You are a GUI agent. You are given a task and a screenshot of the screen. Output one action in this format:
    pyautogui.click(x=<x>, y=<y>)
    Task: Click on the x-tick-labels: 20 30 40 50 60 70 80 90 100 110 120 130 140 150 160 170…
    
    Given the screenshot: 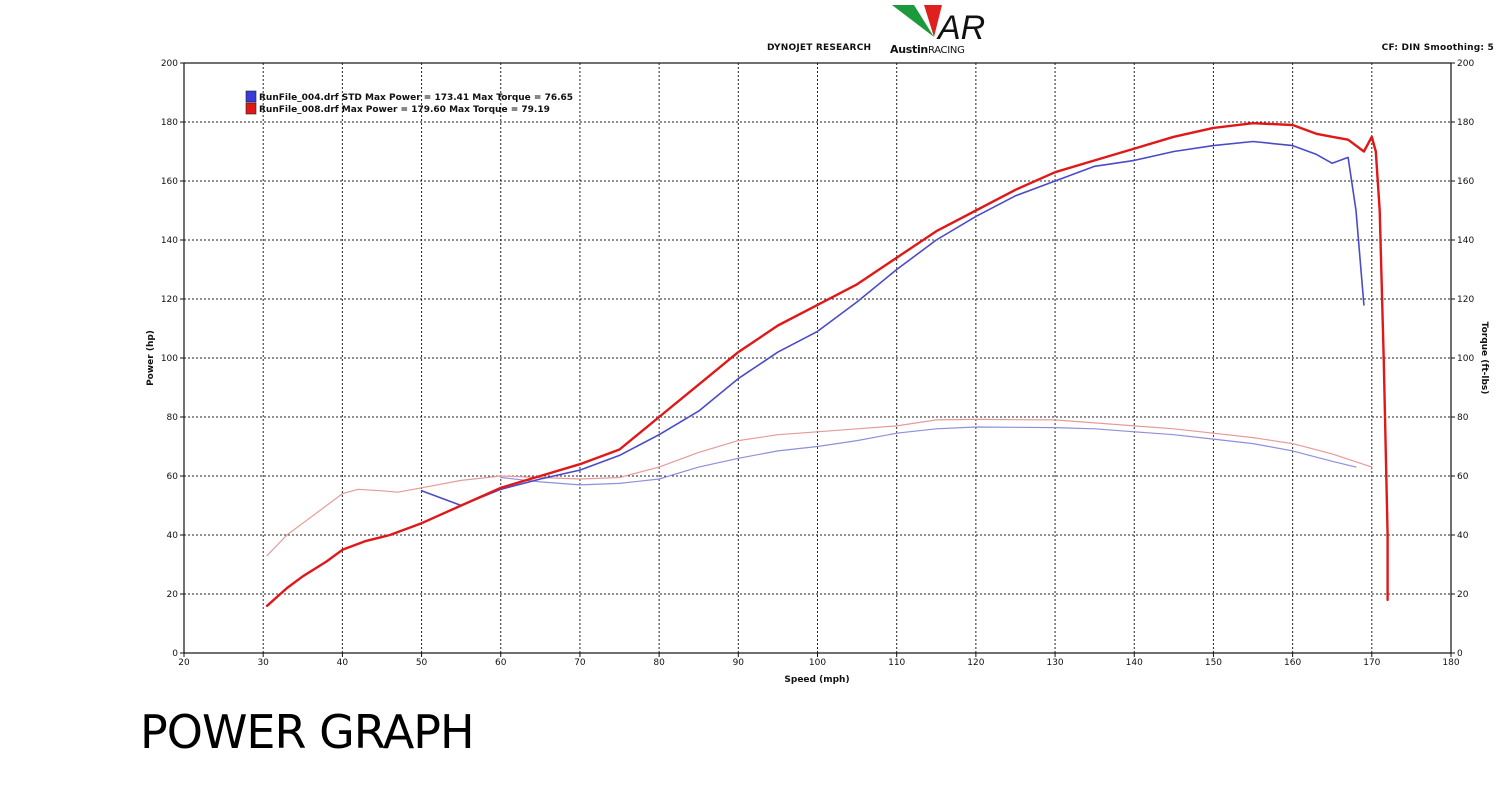 What is the action you would take?
    pyautogui.click(x=819, y=660)
    